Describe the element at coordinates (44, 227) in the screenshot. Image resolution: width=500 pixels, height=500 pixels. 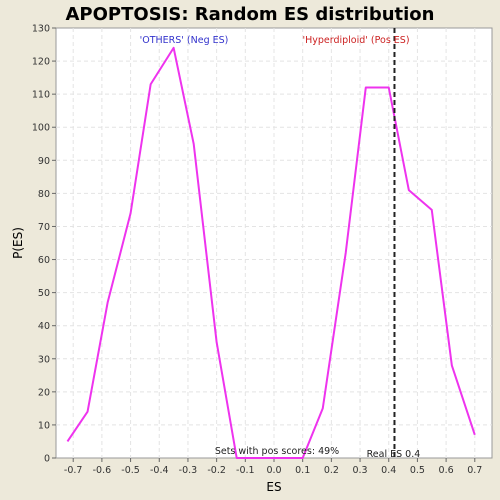
I see `y-tick-label: 70` at that location.